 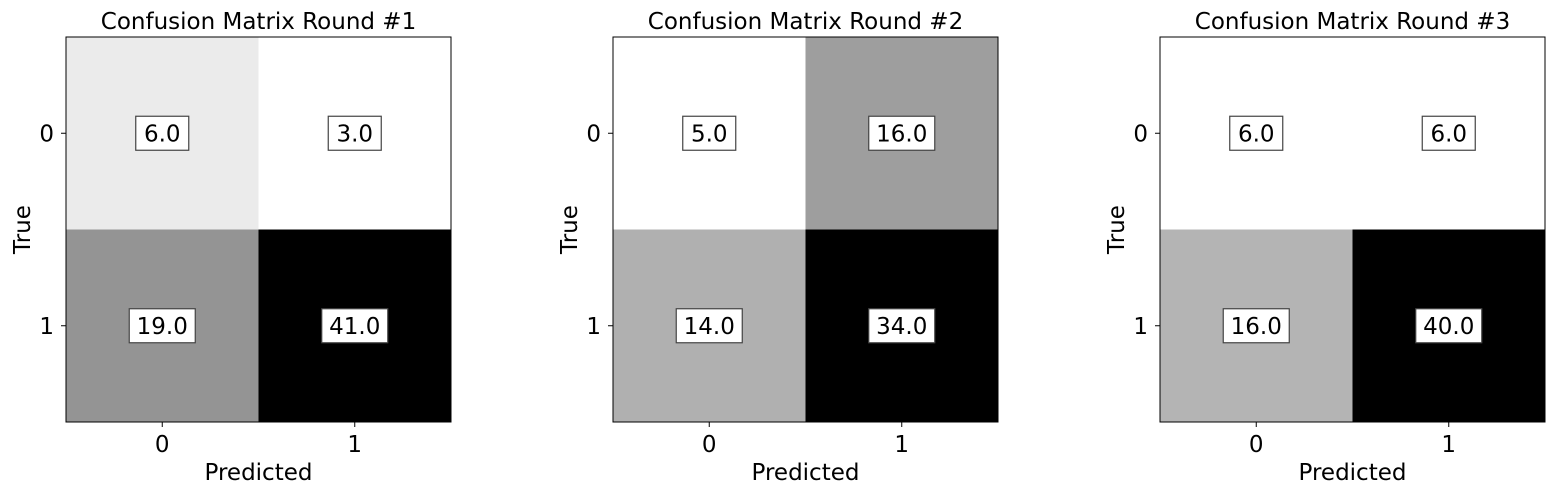 I want to click on cell-value-label: 14.0, so click(x=709, y=327).